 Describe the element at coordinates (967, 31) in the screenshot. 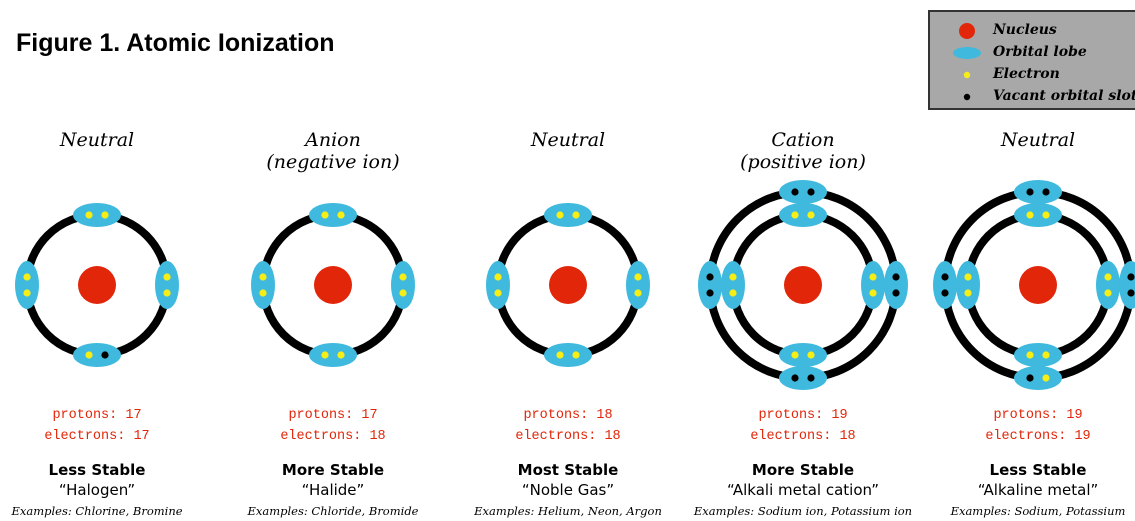

I see `nucleus-legend-icon` at that location.